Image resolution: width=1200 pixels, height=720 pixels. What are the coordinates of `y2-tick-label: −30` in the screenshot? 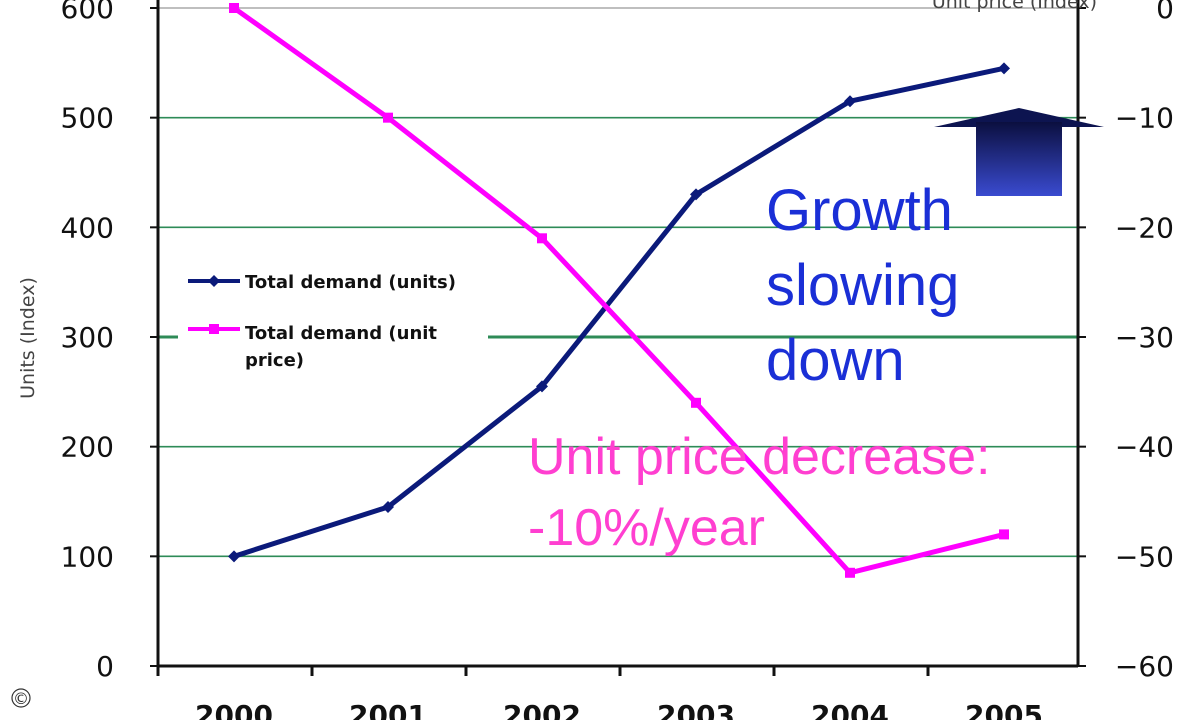 It's located at (1144, 337).